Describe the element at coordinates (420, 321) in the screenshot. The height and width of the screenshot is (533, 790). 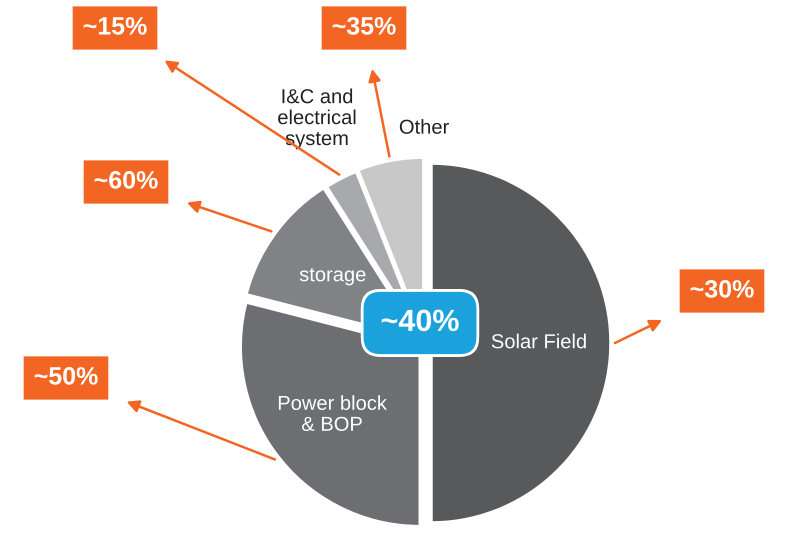
I see `text: ~40%` at that location.